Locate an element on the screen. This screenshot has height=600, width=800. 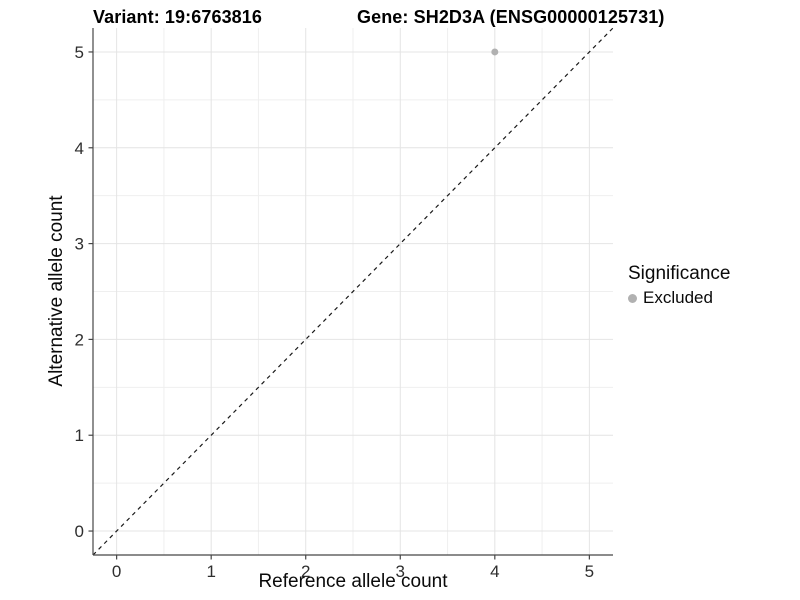
y-tick-label: 5 is located at coordinates (79, 52).